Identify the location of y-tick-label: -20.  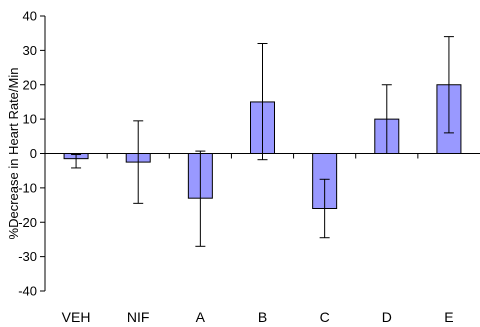
(27, 222).